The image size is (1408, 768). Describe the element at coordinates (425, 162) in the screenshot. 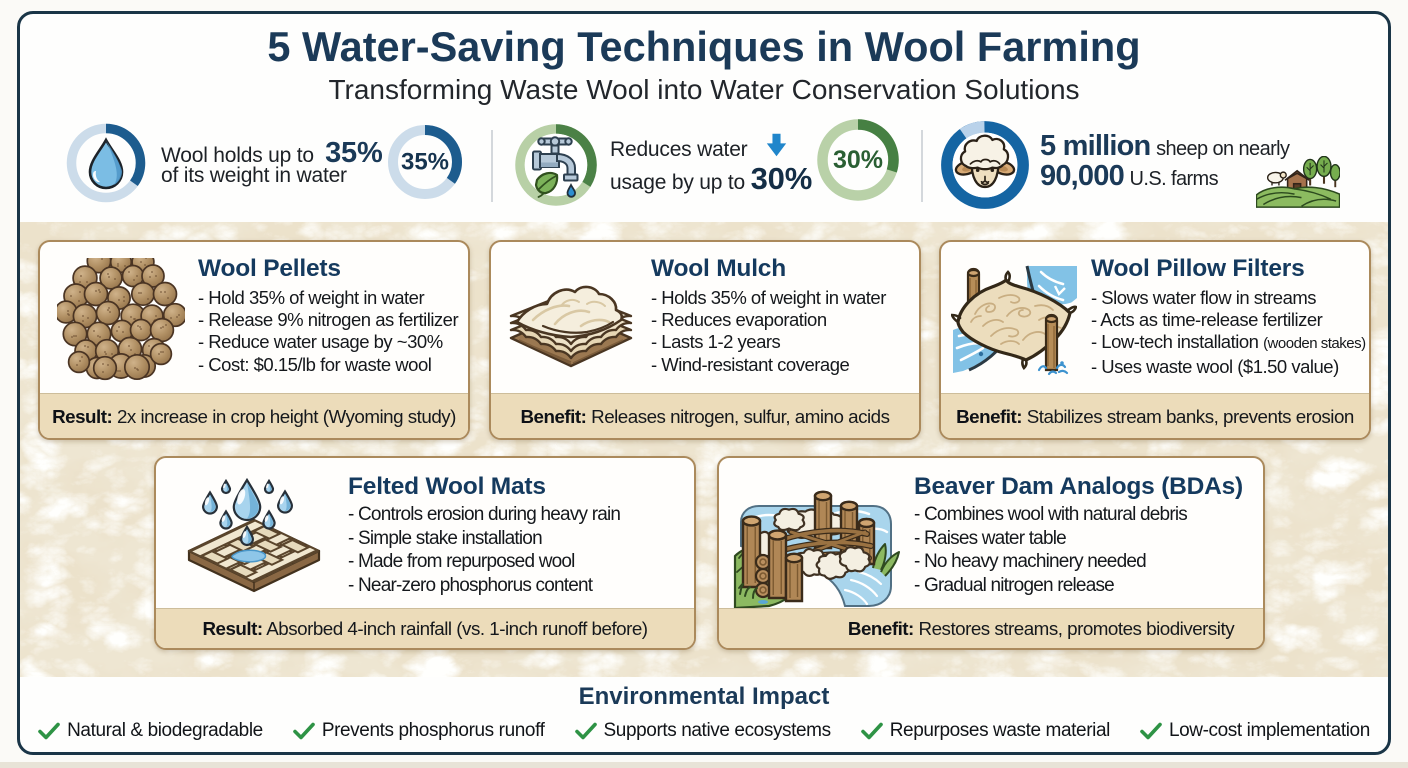

I see `svg-text: 35%` at that location.